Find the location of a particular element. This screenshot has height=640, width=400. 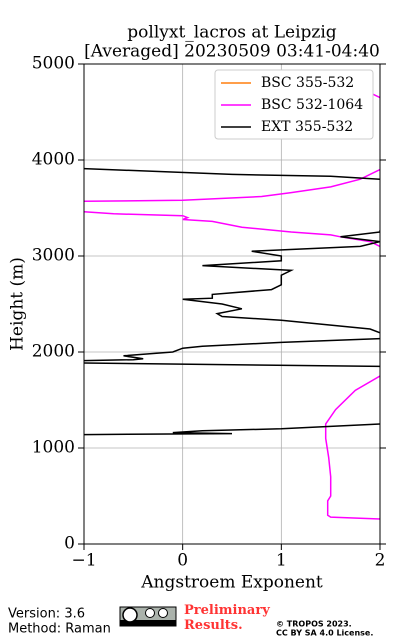

legend-box is located at coordinates (294, 104).